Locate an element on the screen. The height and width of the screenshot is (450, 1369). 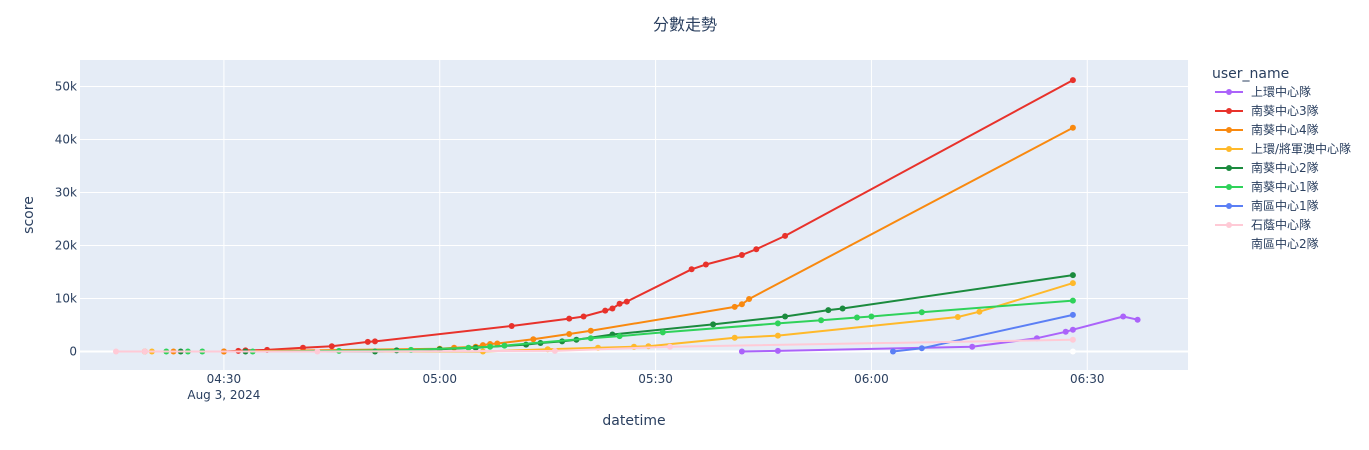
y-tick-label: 30k is located at coordinates (66, 192).